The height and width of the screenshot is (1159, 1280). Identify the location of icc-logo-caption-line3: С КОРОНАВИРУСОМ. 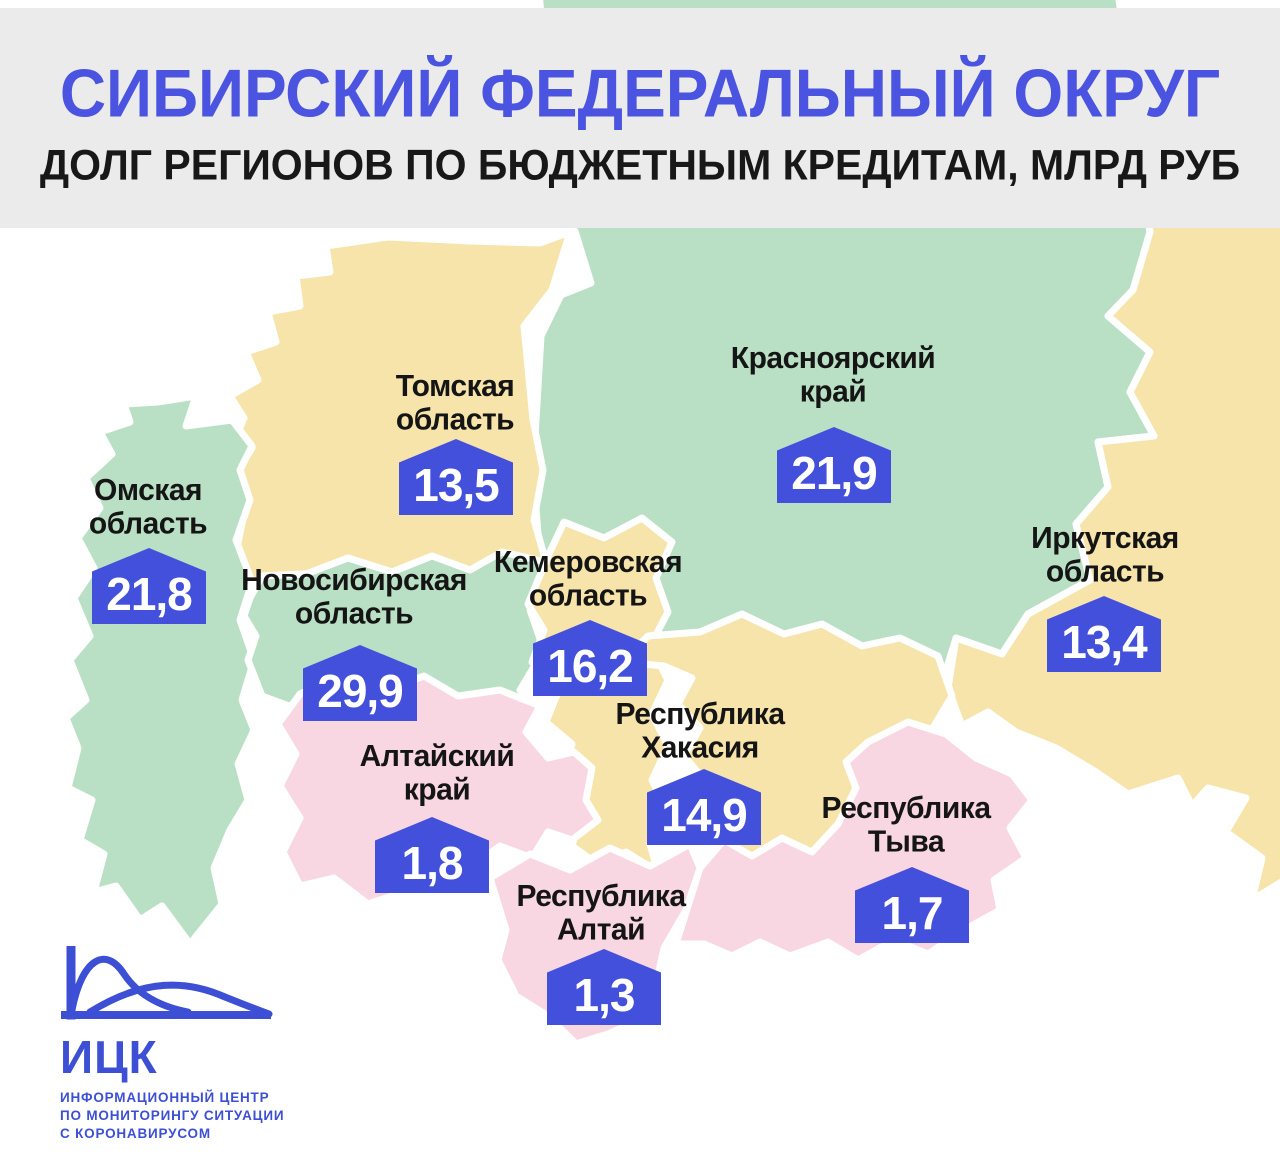
(135, 1133).